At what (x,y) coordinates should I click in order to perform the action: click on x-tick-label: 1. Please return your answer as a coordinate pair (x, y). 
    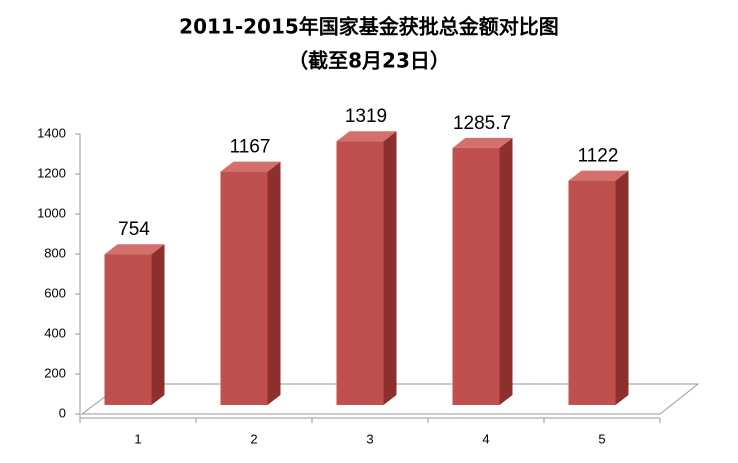
    Looking at the image, I should click on (137, 438).